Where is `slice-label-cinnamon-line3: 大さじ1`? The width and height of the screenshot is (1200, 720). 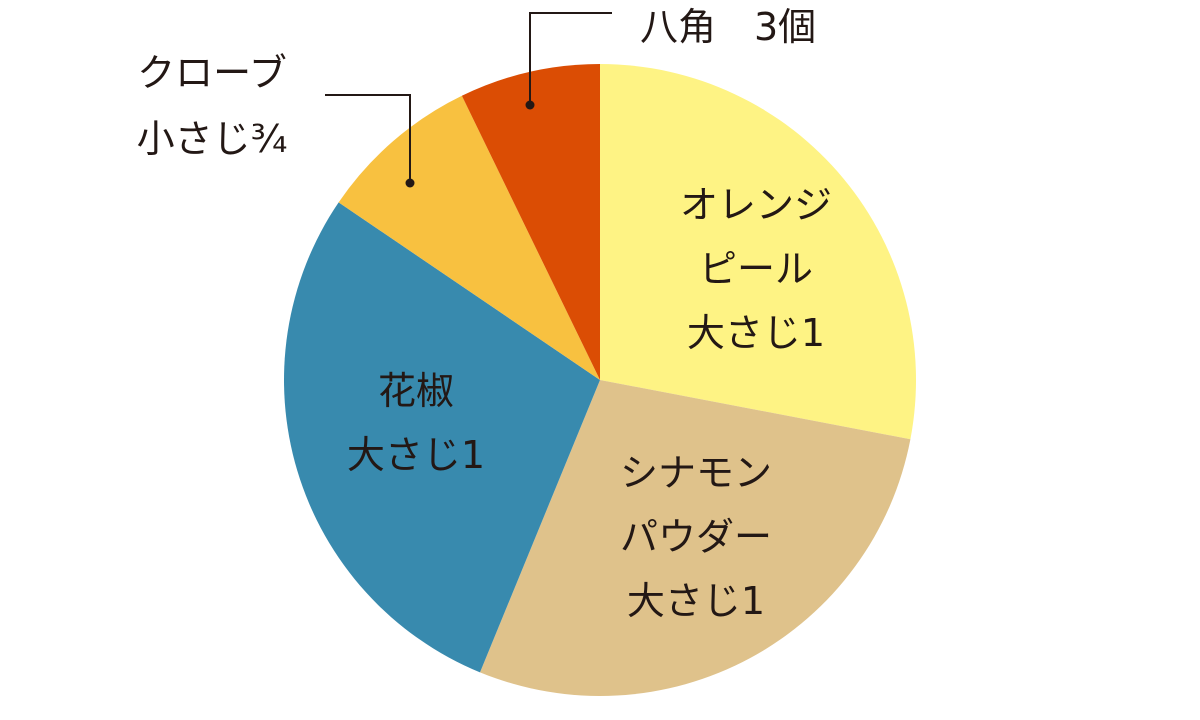
slice-label-cinnamon-line3: 大さじ1 is located at coordinates (696, 601).